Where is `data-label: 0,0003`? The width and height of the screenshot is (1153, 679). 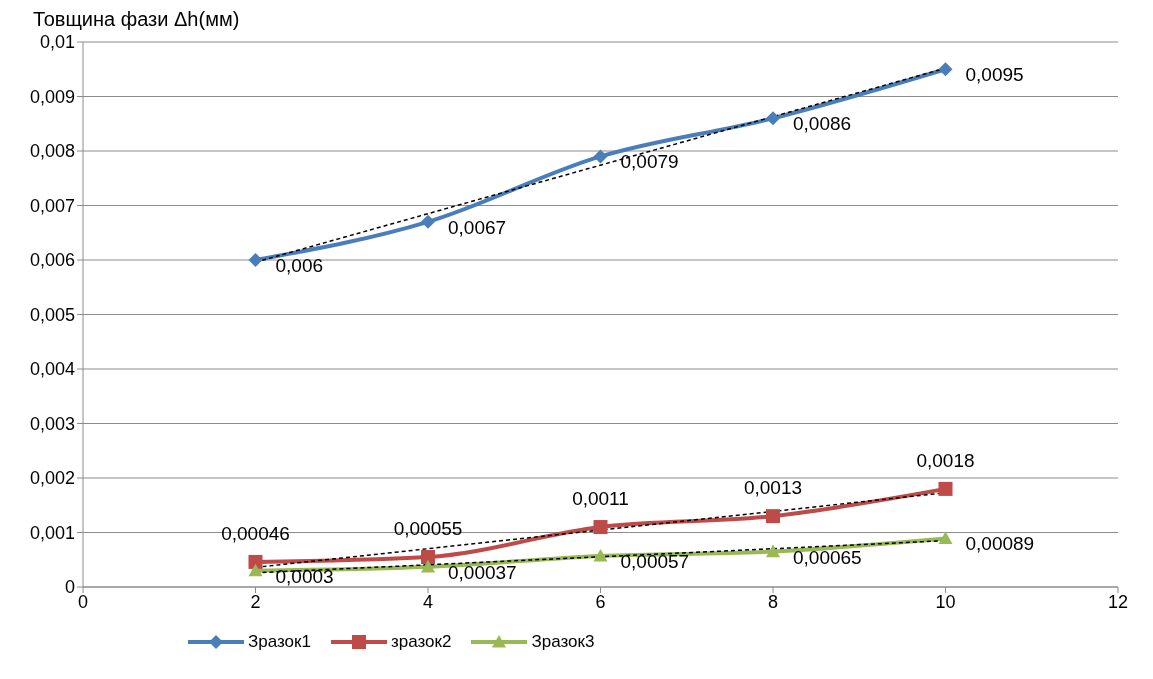 data-label: 0,0003 is located at coordinates (304, 576).